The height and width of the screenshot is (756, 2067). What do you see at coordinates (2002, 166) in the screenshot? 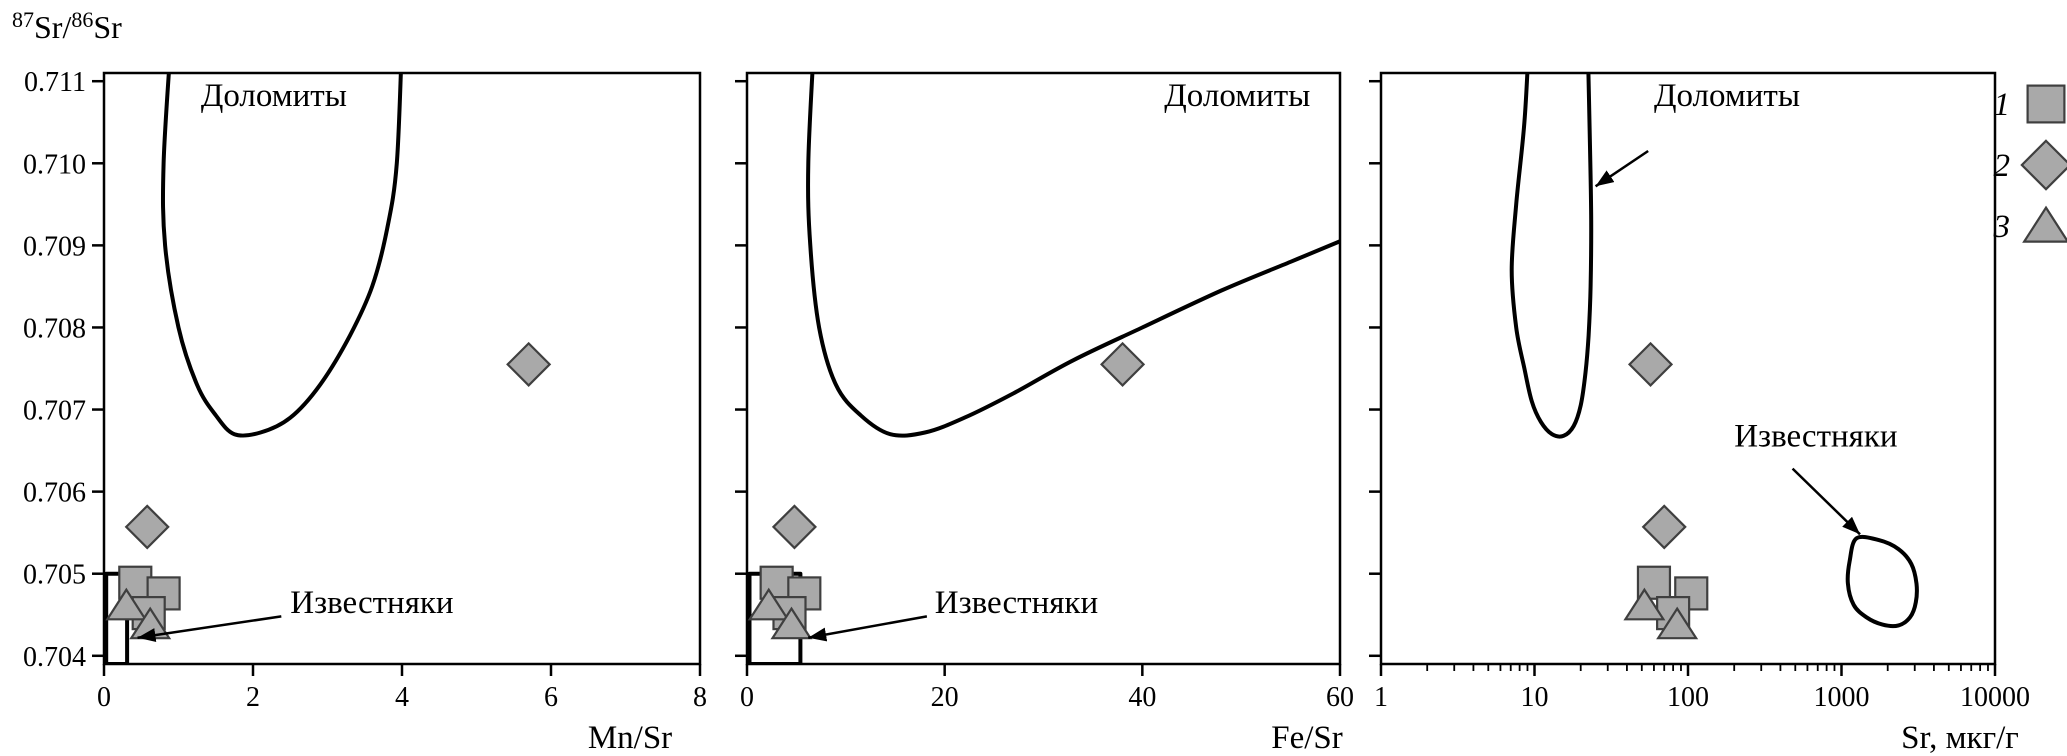
I see `legend-label-2: 2` at bounding box center [2002, 166].